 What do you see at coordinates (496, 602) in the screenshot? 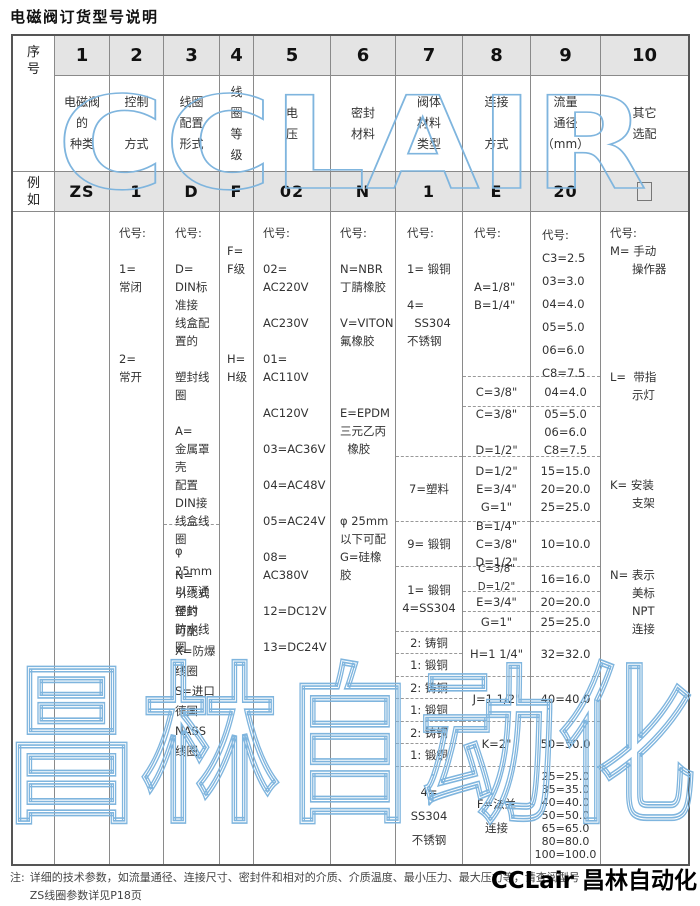
I see `connection-group: E=3/4"` at bounding box center [496, 602].